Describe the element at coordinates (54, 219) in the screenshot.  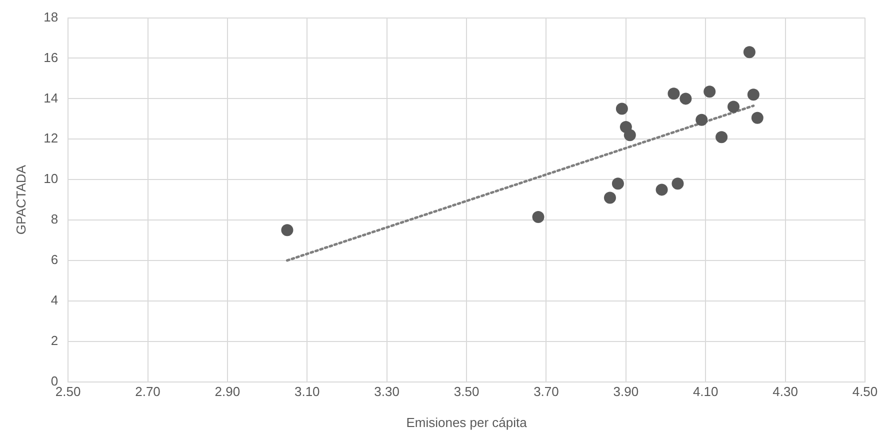
I see `y-tick-label: 8` at that location.